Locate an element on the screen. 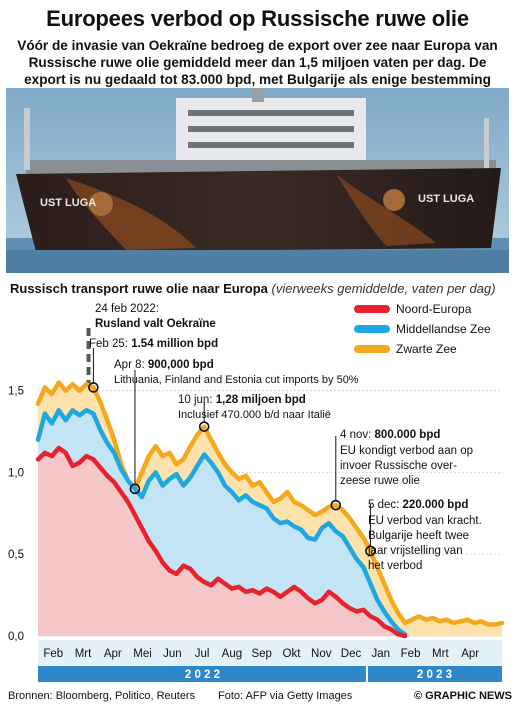  marker-dec5 is located at coordinates (370, 551).